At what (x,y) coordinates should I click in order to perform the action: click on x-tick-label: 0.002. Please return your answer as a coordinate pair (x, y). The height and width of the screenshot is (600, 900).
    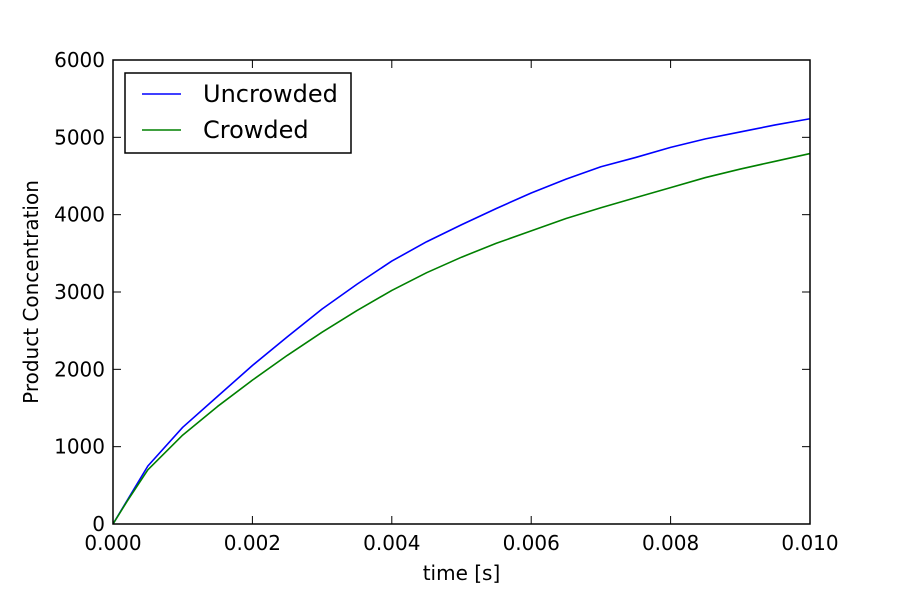
    Looking at the image, I should click on (252, 543).